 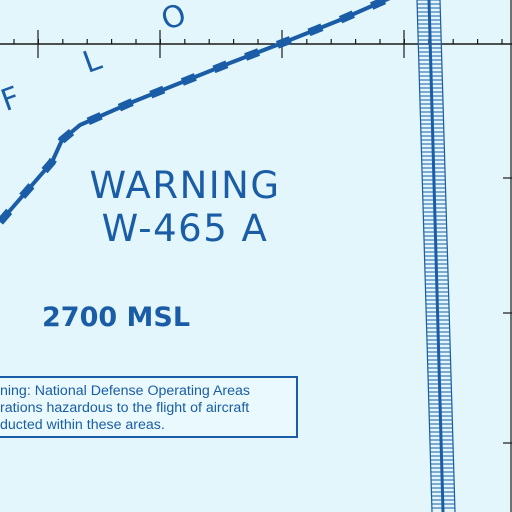 What do you see at coordinates (507, 256) in the screenshot?
I see `graticule-longitude-line` at bounding box center [507, 256].